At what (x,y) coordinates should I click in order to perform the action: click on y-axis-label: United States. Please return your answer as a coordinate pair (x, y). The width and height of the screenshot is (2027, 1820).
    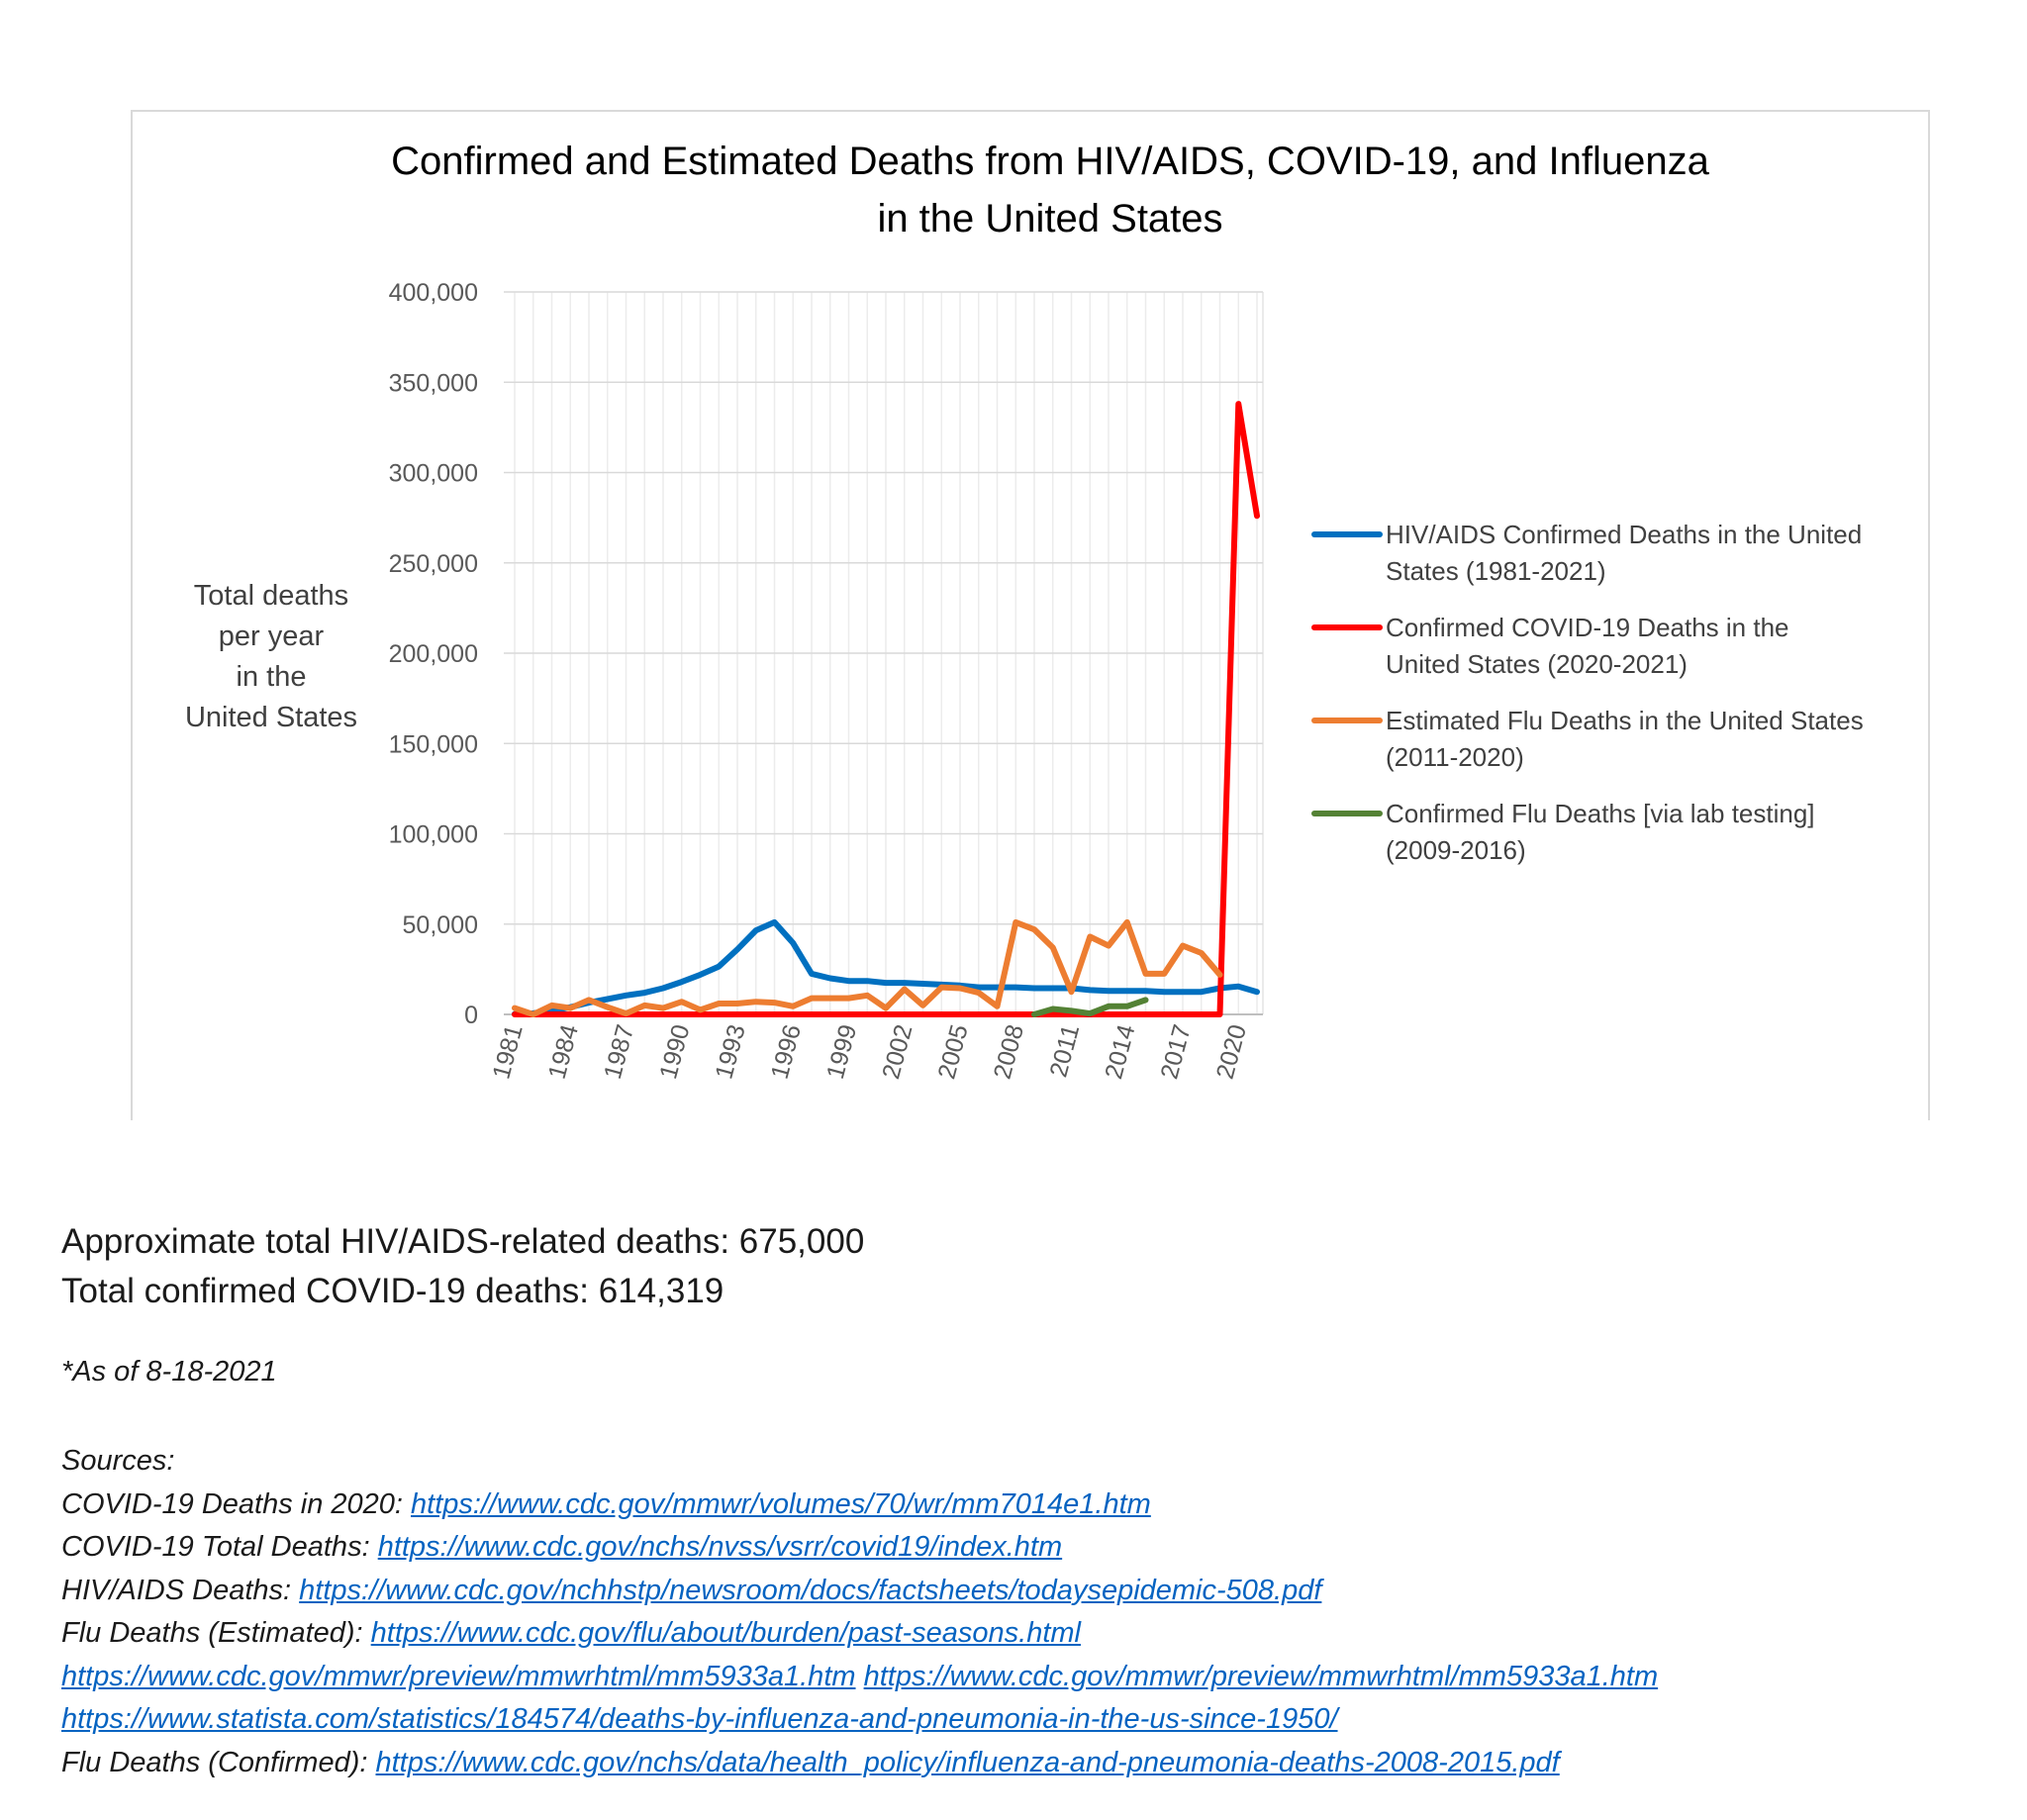
    Looking at the image, I should click on (271, 717).